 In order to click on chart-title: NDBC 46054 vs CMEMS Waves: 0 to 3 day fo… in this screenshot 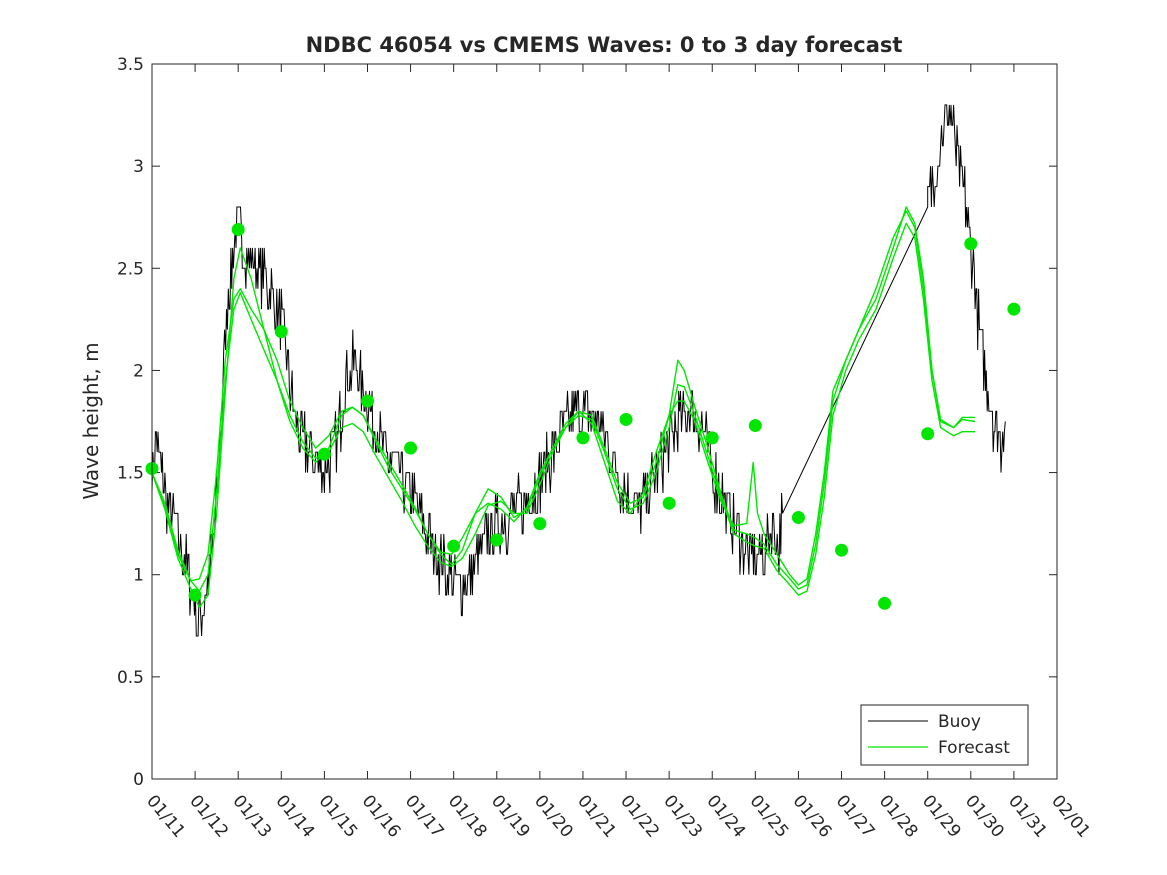, I will do `click(604, 45)`.